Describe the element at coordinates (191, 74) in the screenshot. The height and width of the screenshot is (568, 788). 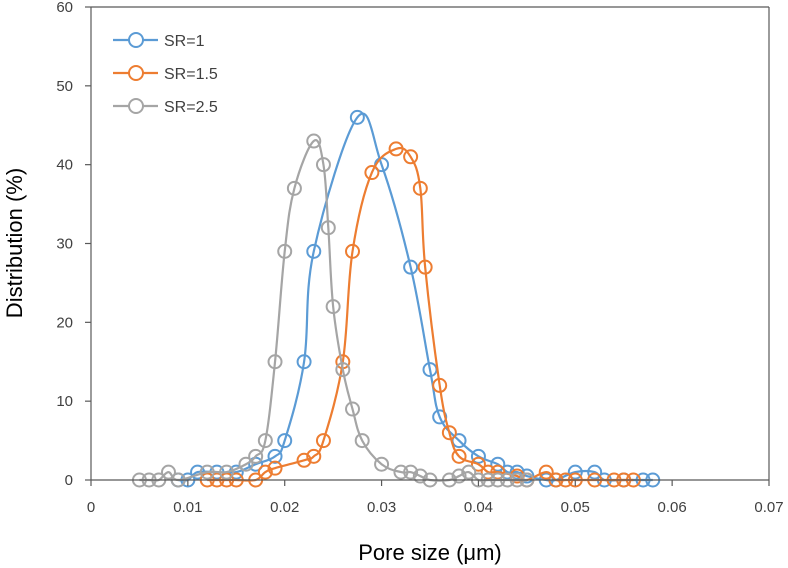
I see `legend-label: SR=1.5` at that location.